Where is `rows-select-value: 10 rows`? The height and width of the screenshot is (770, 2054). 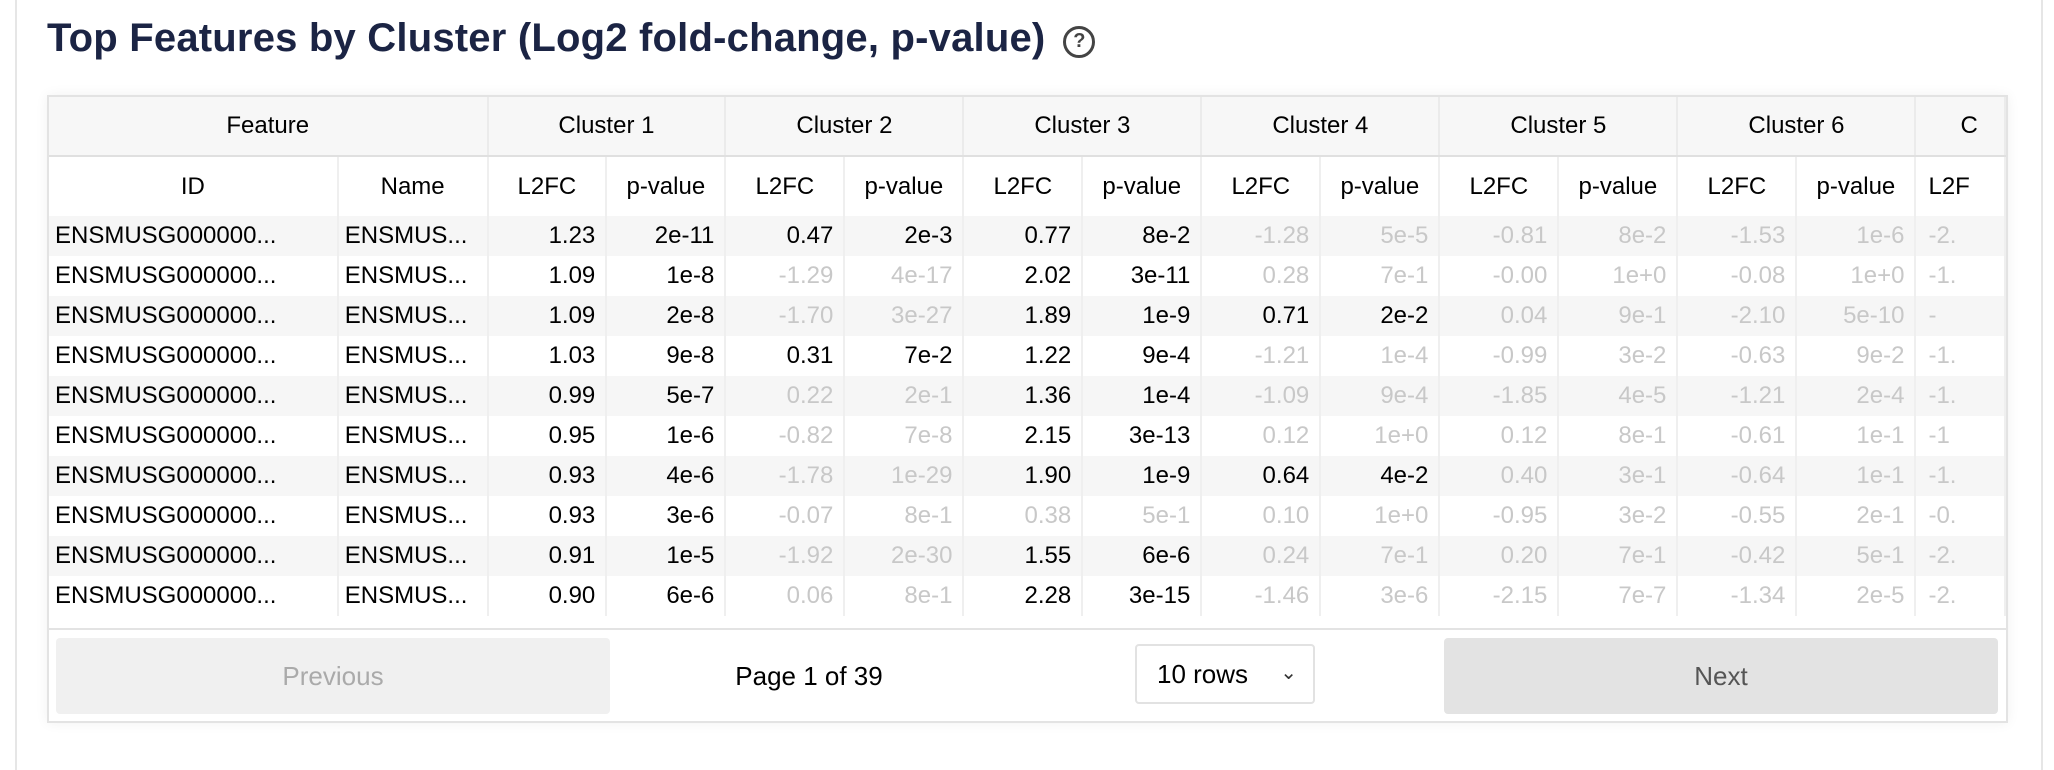 rows-select-value: 10 rows is located at coordinates (1203, 673).